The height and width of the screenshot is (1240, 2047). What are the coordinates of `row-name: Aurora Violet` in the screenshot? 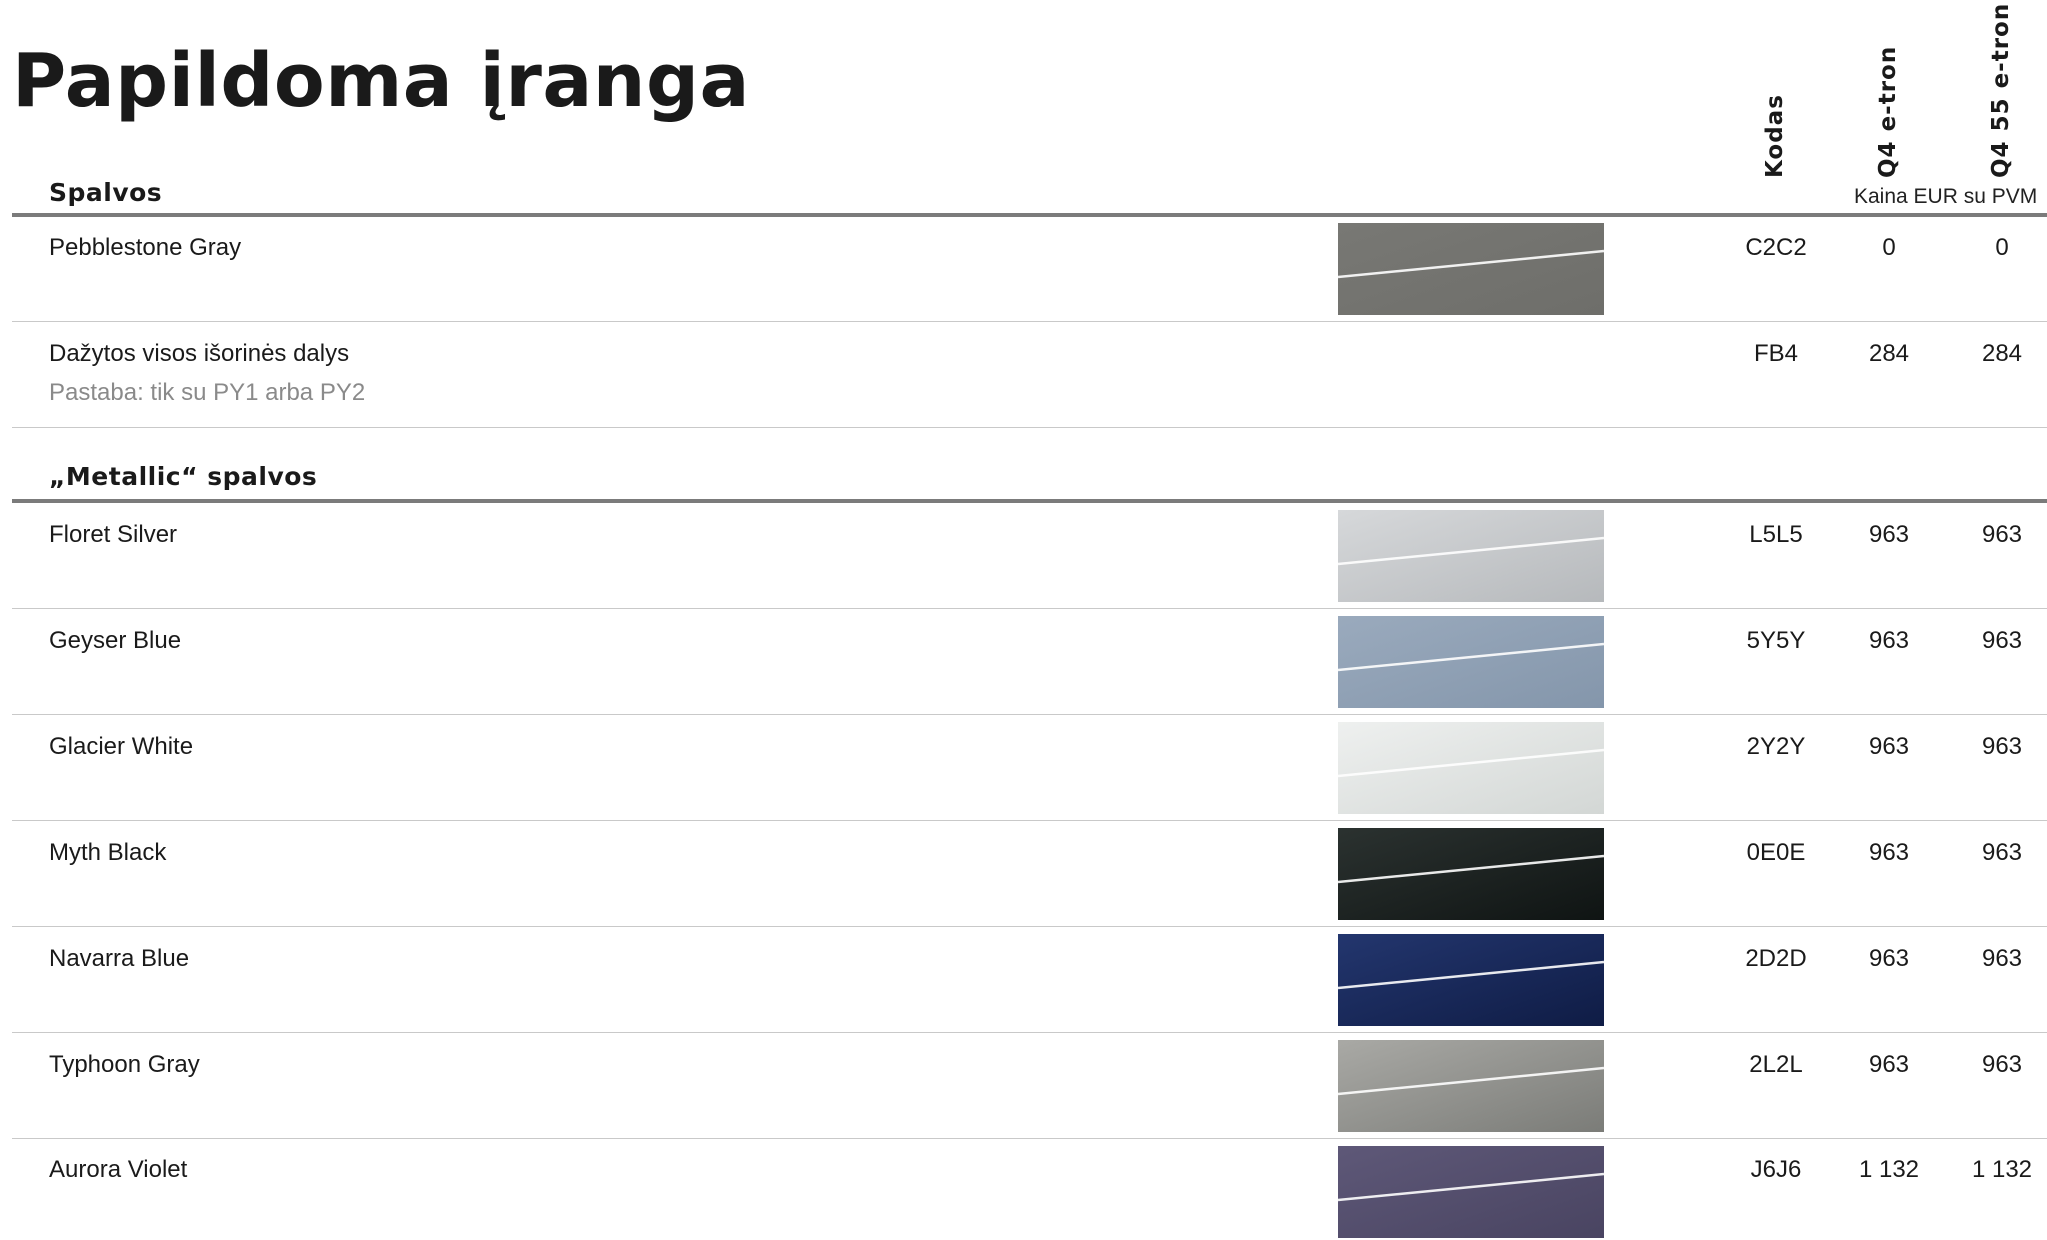 It's located at (118, 1169).